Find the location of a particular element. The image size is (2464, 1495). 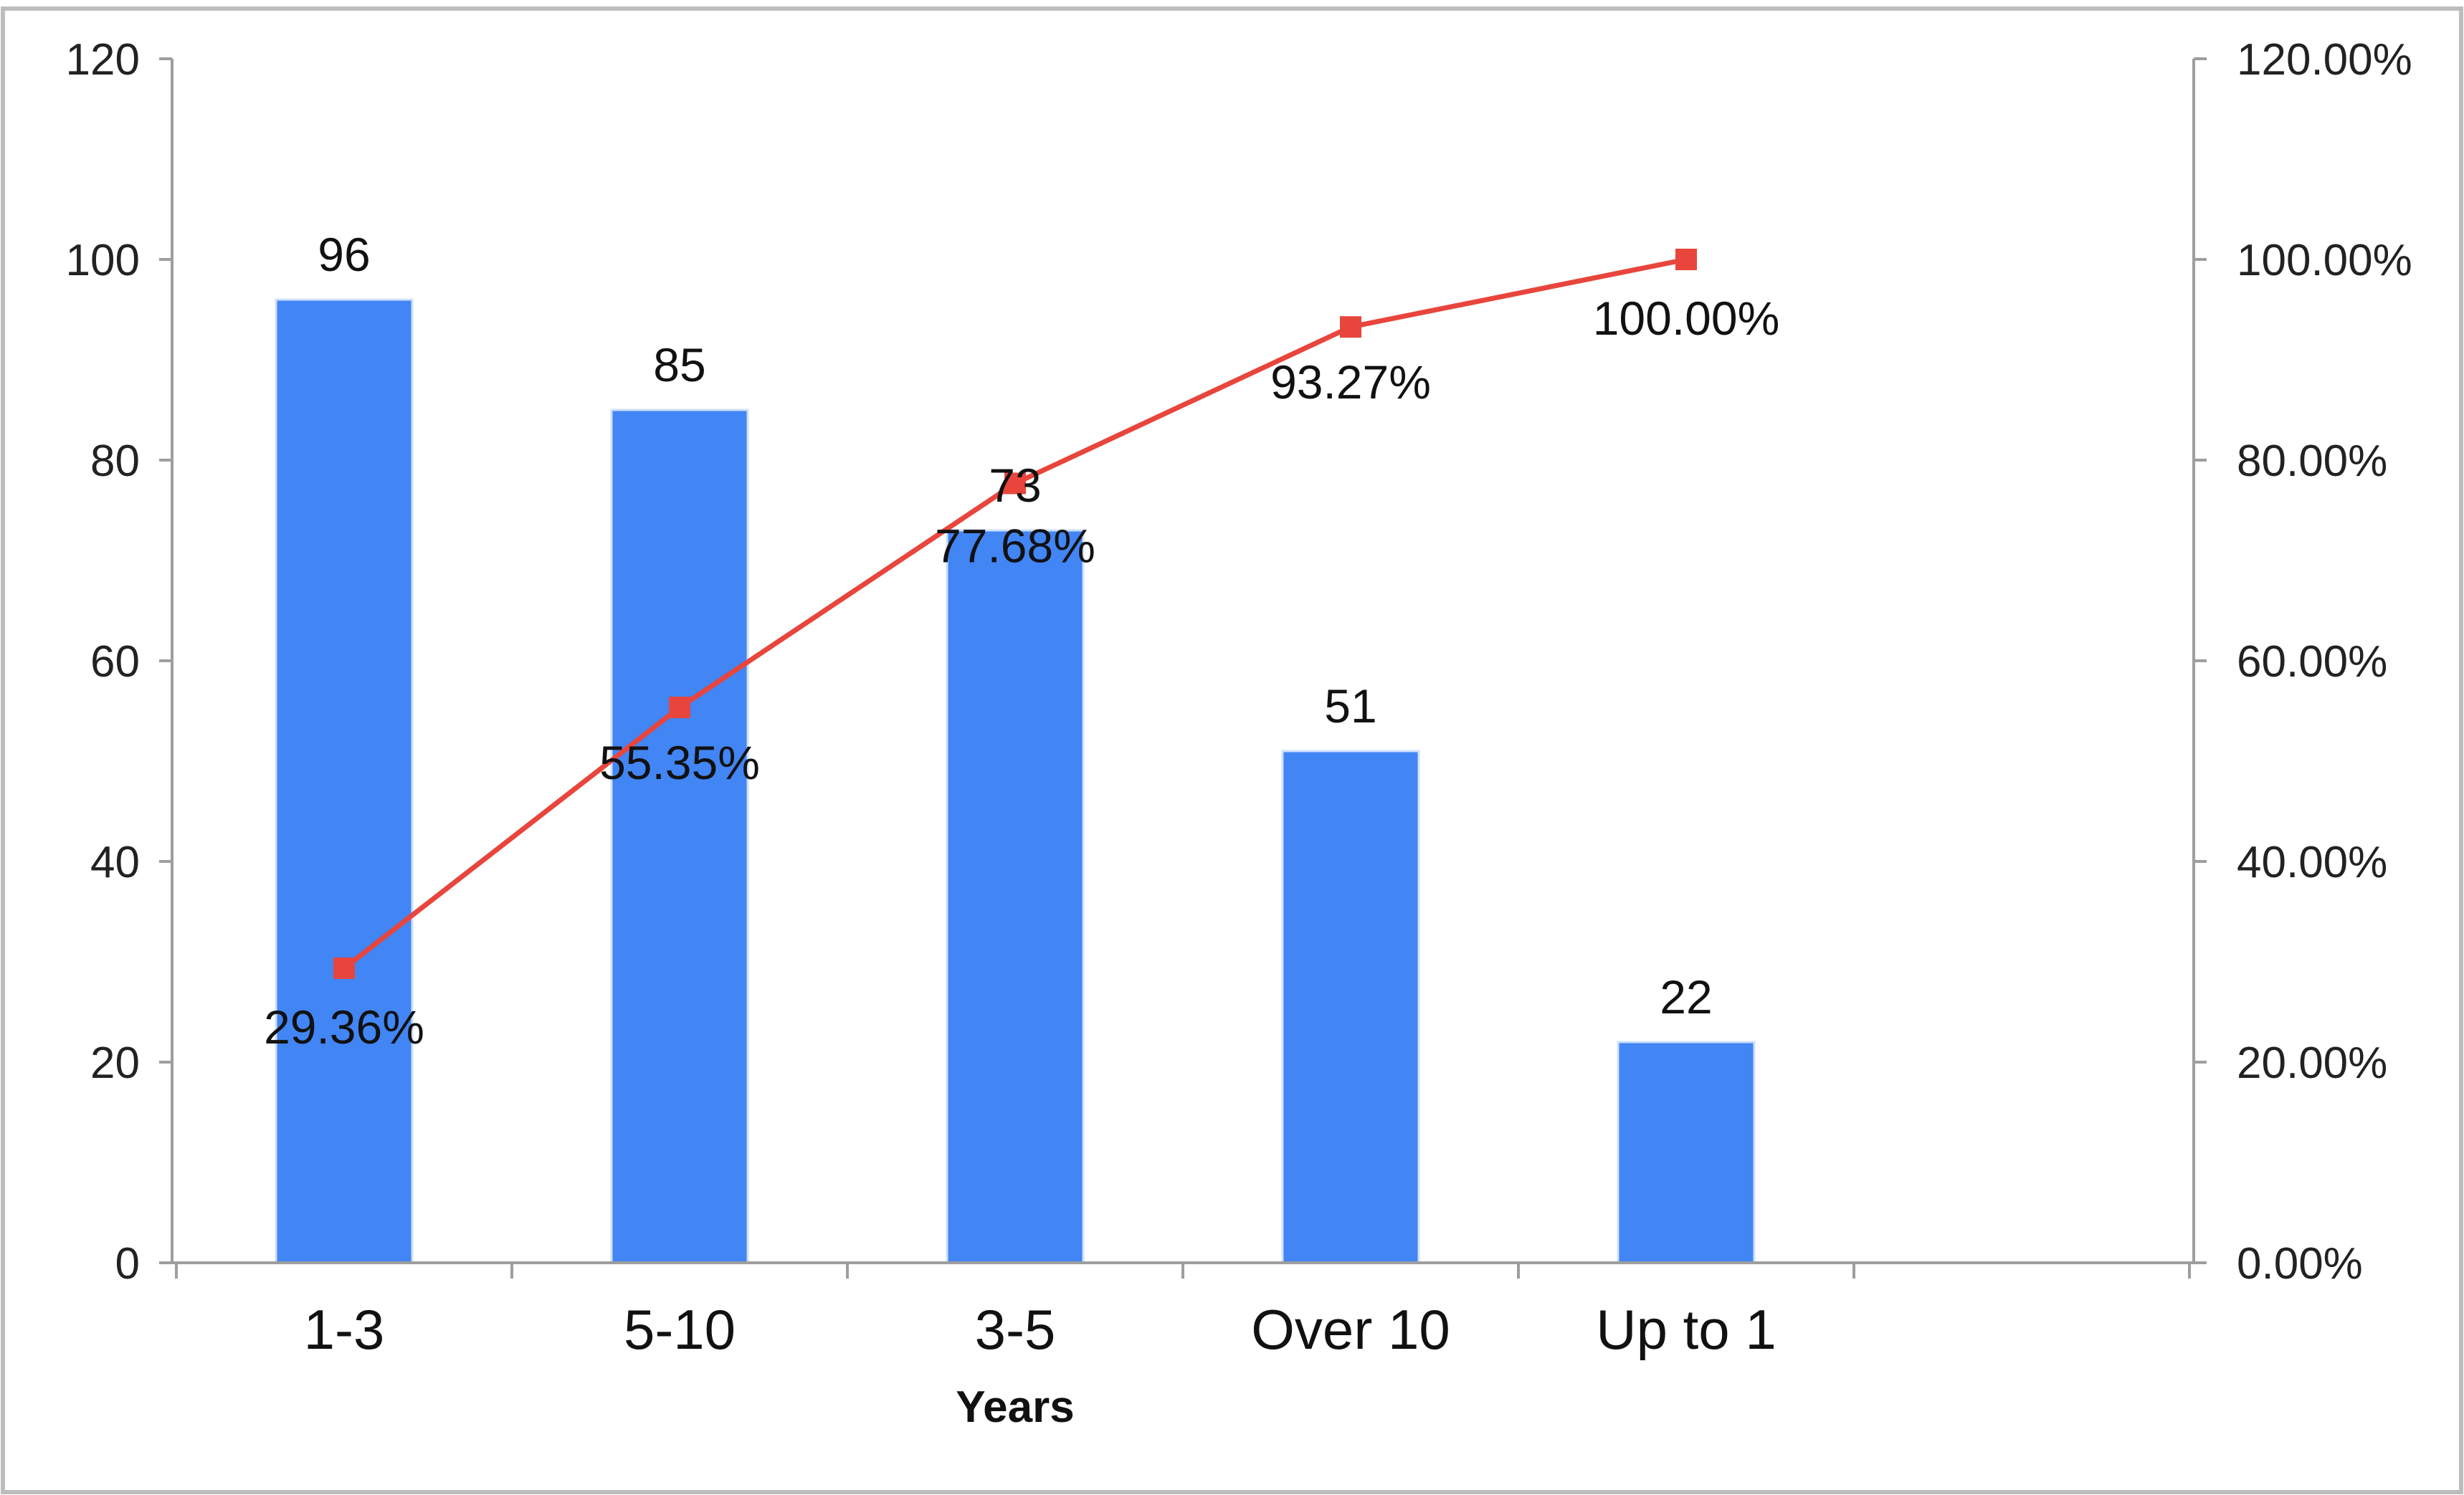

y-tick-label-left: 80 is located at coordinates (115, 461).